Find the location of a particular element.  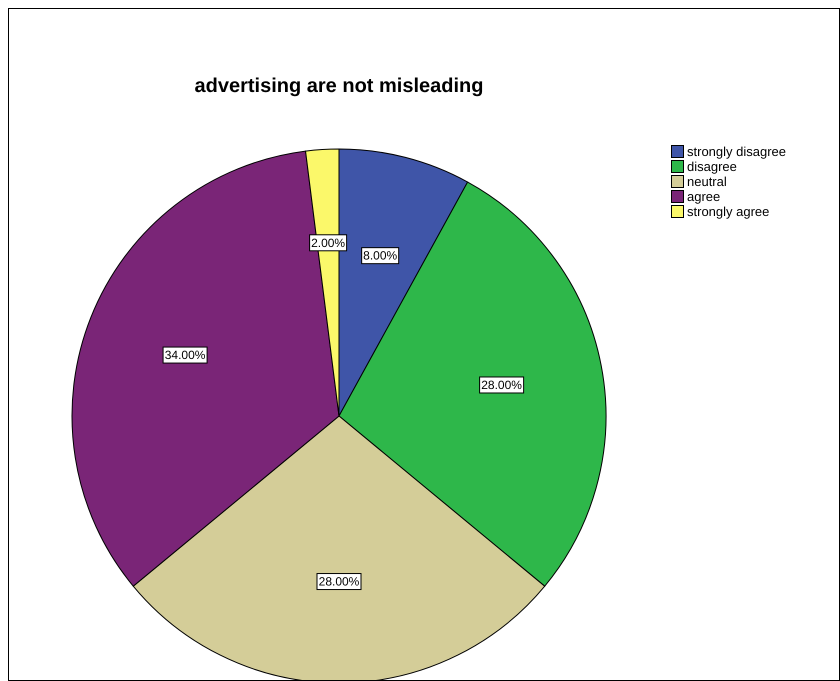

data-label: 34.00% is located at coordinates (185, 355).